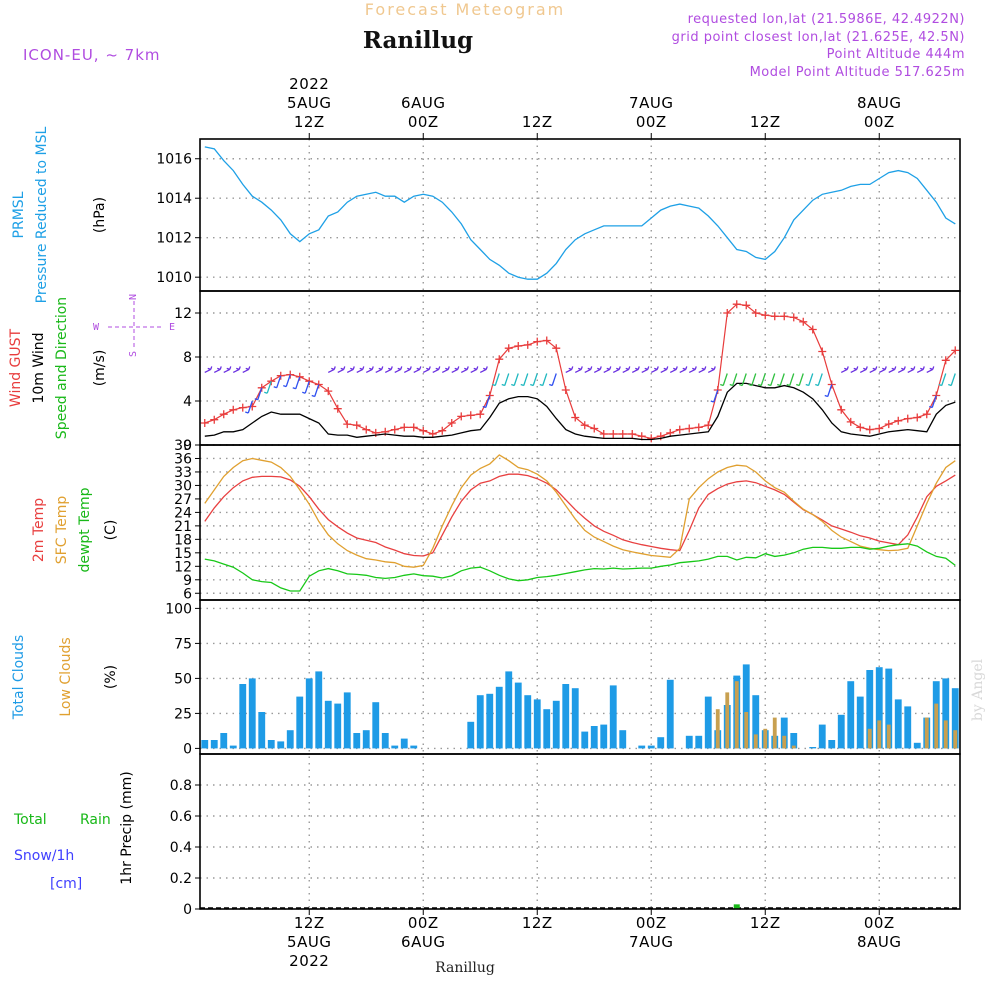 The image size is (1000, 1000). Describe the element at coordinates (651, 942) in the screenshot. I see `bottom-time-label: 7AUG` at that location.